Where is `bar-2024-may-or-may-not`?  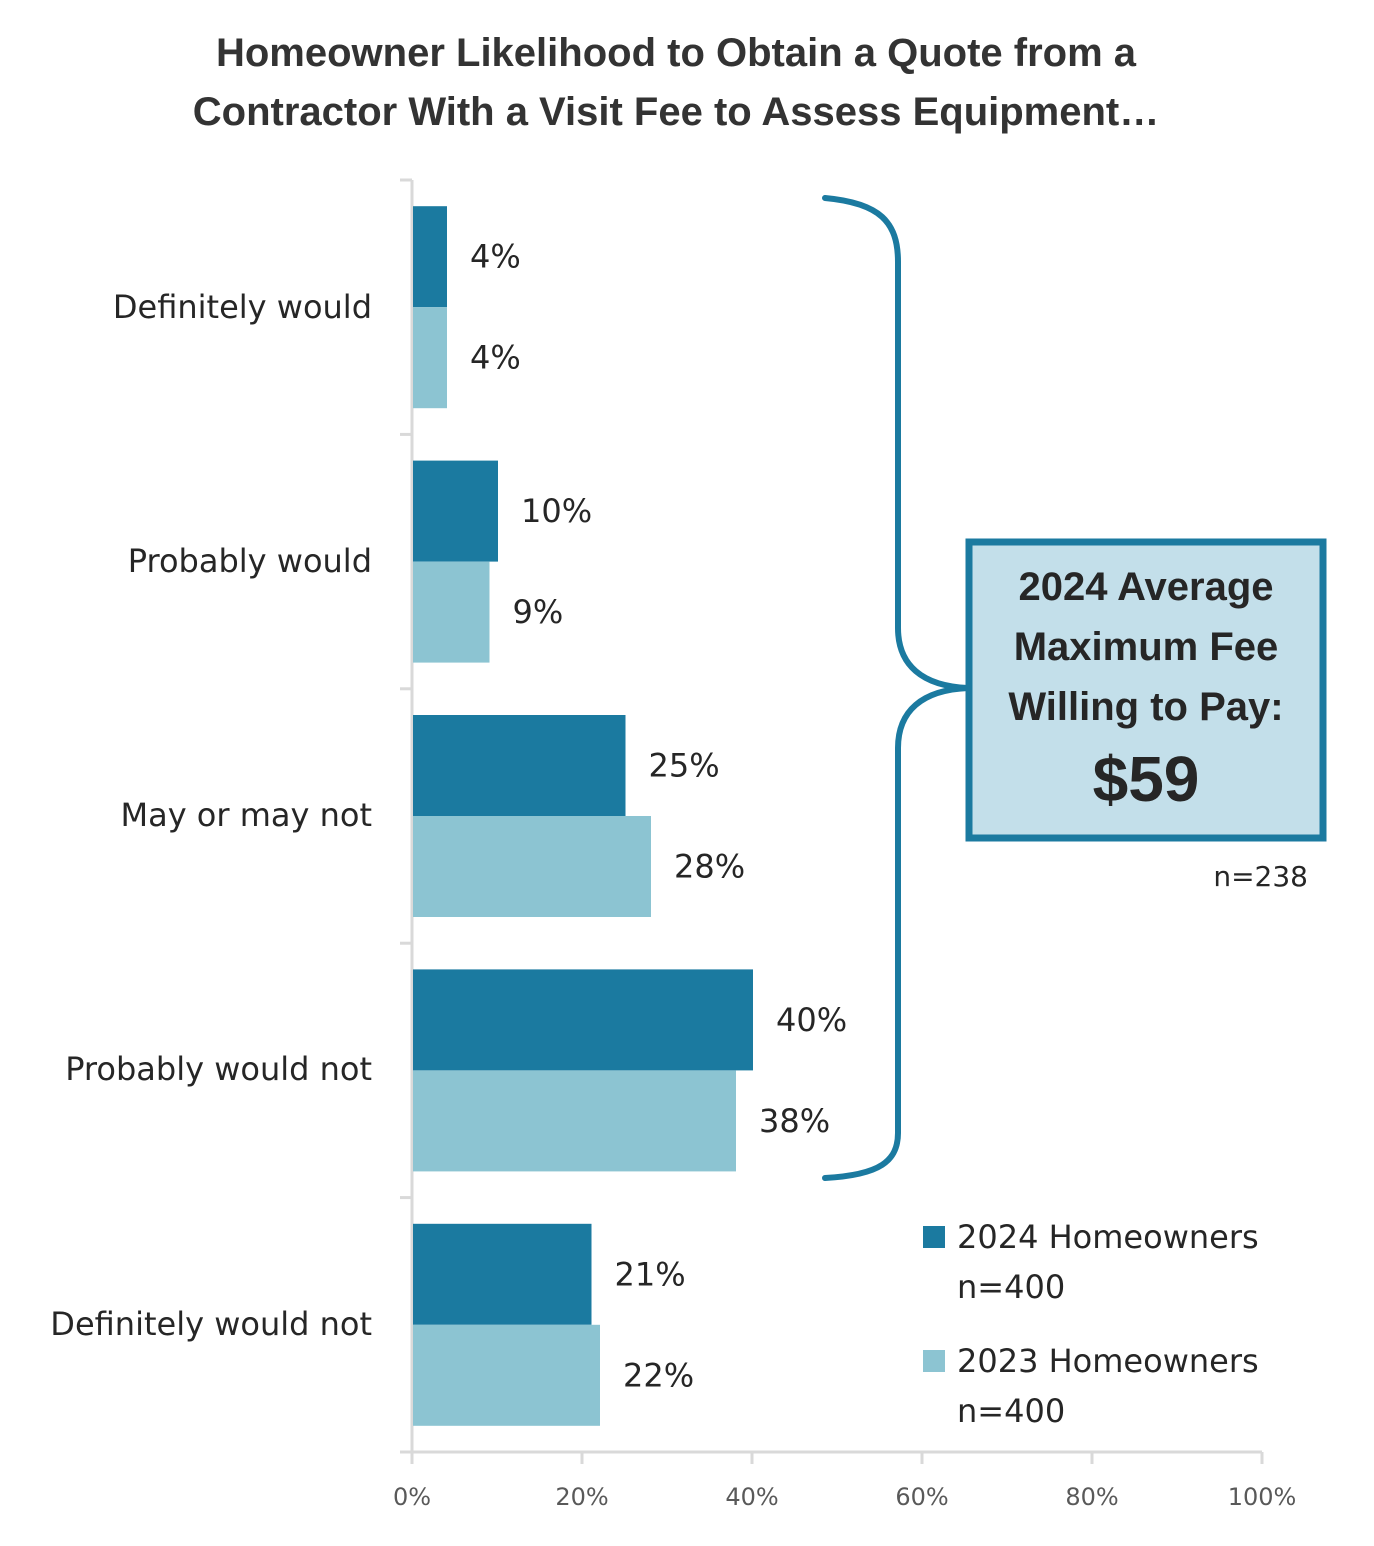
bar-2024-may-or-may-not is located at coordinates (519, 765).